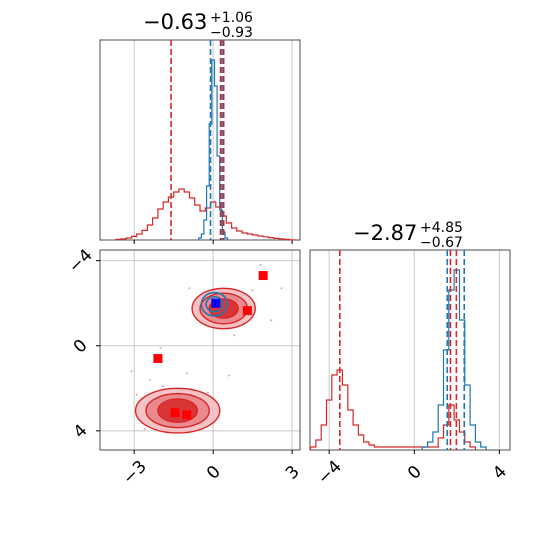 Image resolution: width=550 pixels, height=550 pixels. I want to click on top-hist-grid, so click(213, 140).